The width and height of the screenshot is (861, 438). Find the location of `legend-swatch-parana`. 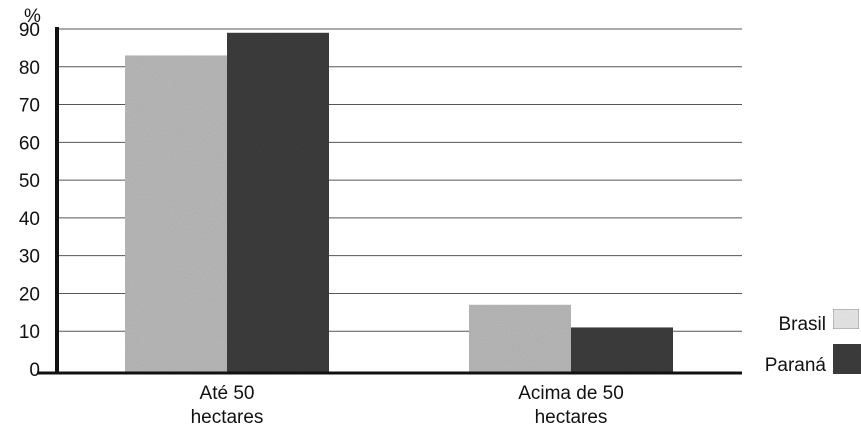

legend-swatch-parana is located at coordinates (847, 359).